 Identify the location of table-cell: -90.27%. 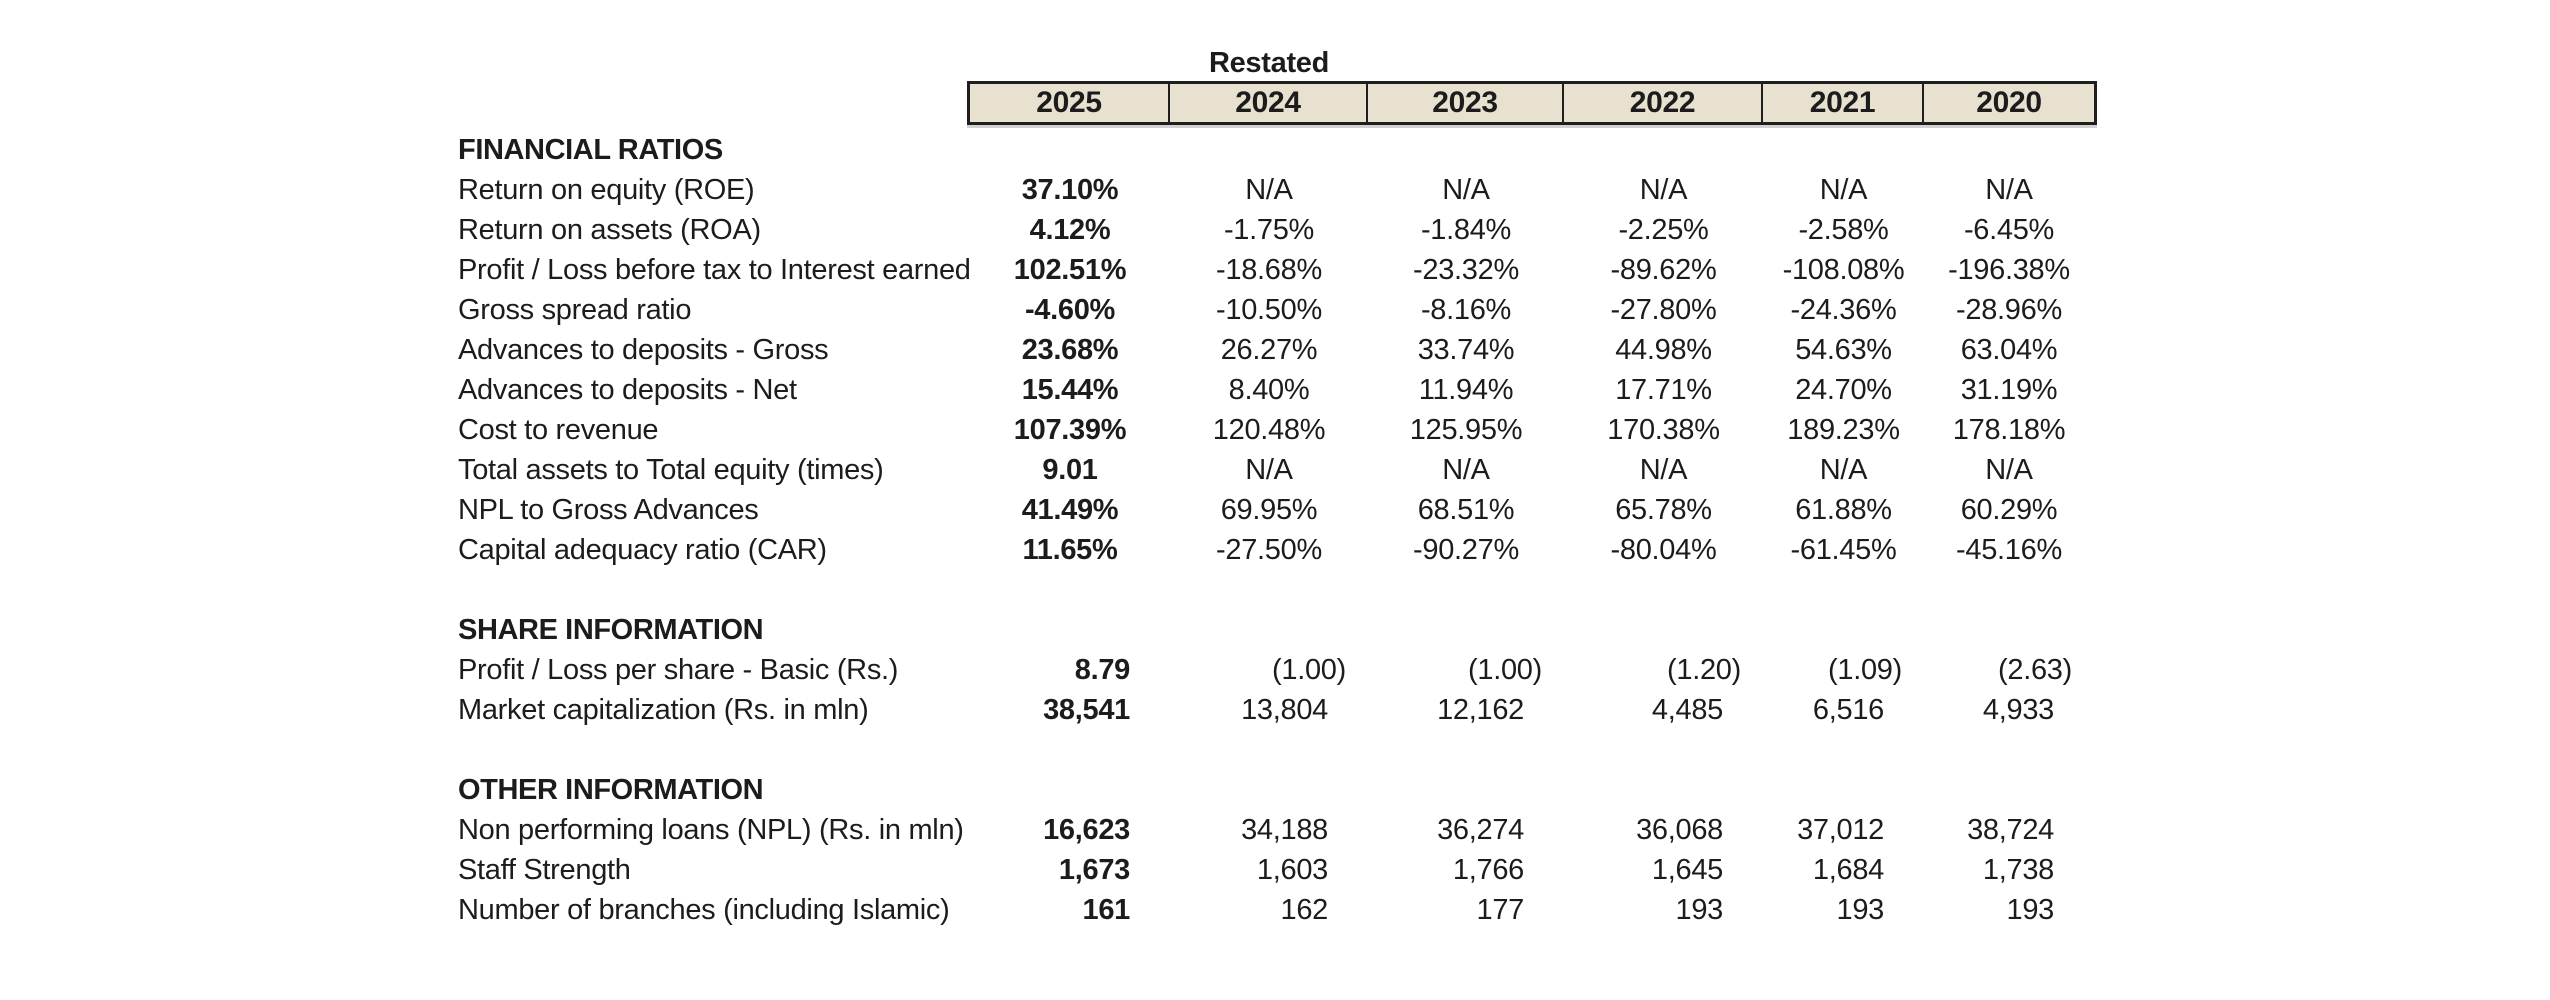
(1466, 550).